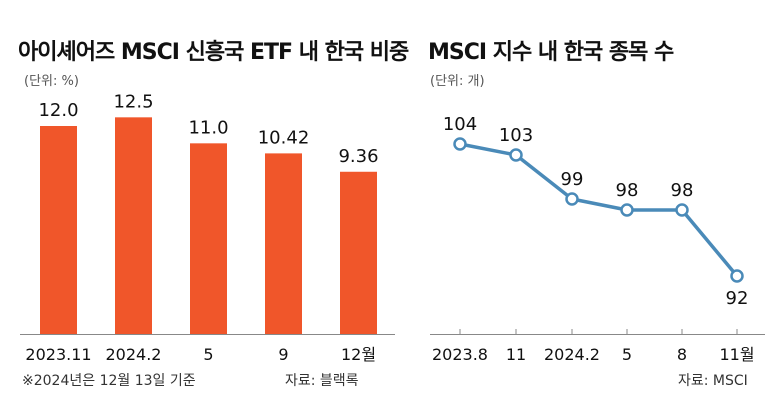 The height and width of the screenshot is (417, 773). I want to click on left-chart-unit: (단위: %), so click(51, 81).